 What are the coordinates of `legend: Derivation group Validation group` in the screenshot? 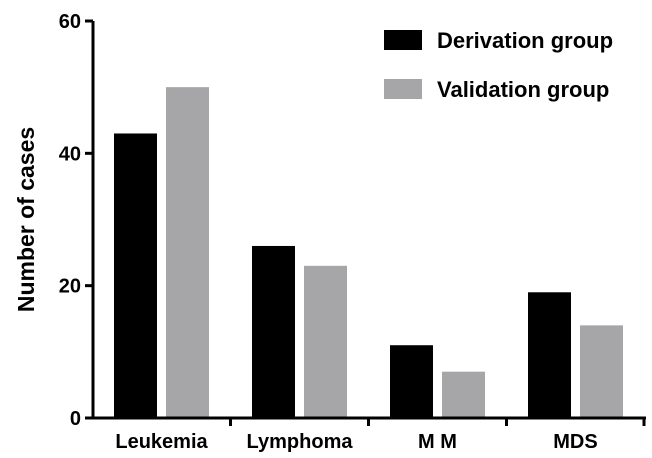 It's located at (498, 65).